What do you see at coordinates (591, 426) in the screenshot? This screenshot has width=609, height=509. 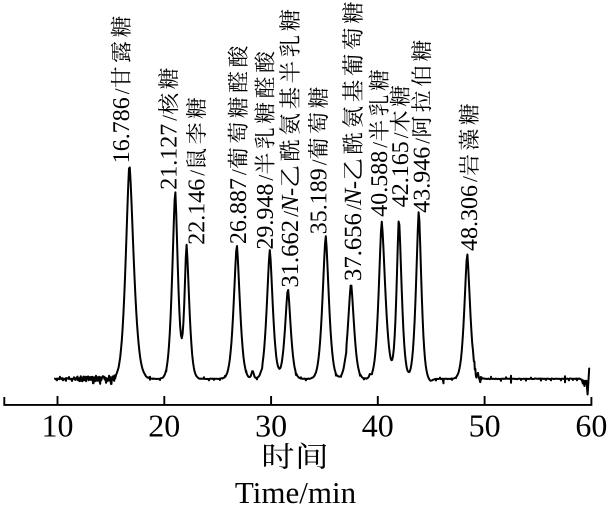 I see `svg-text: 60` at bounding box center [591, 426].